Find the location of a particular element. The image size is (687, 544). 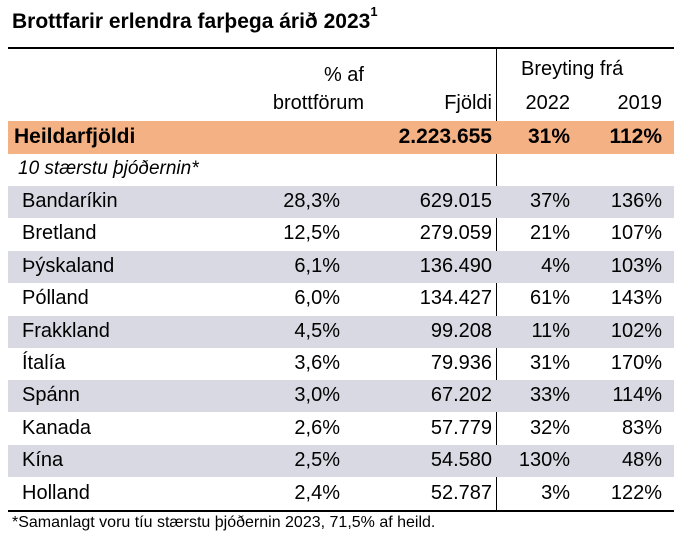

total-row: Heildarfjöldi 2.223.655 31% 112% is located at coordinates (341, 137).